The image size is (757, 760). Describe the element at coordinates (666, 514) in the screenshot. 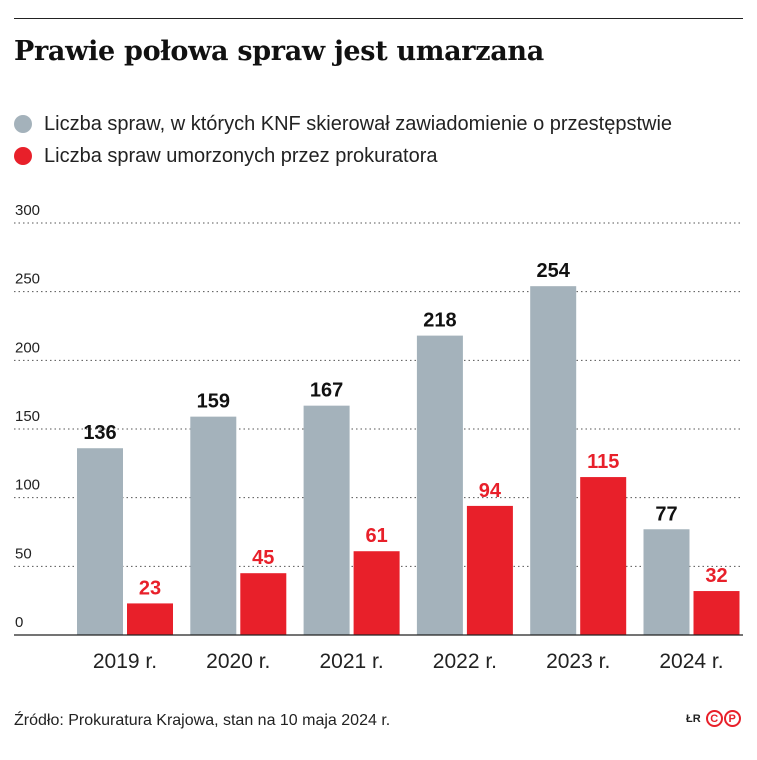

I see `data-label-knf-5: 77` at that location.